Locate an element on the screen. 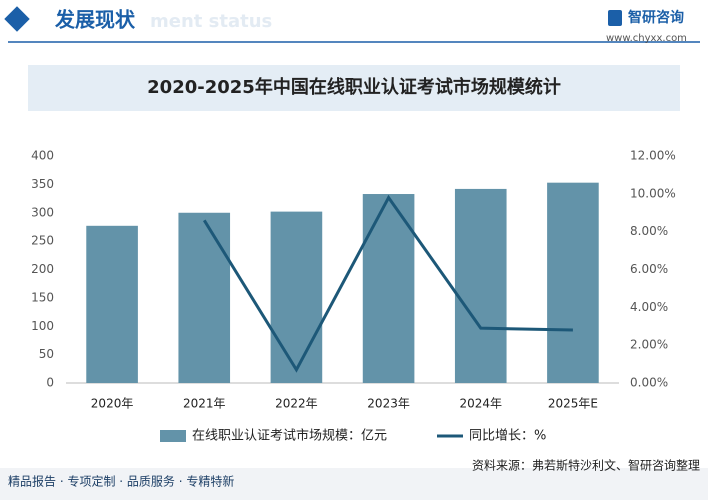 The height and width of the screenshot is (500, 708). legend-label: 在线职业认证考试市场规模：亿元 is located at coordinates (289, 436).